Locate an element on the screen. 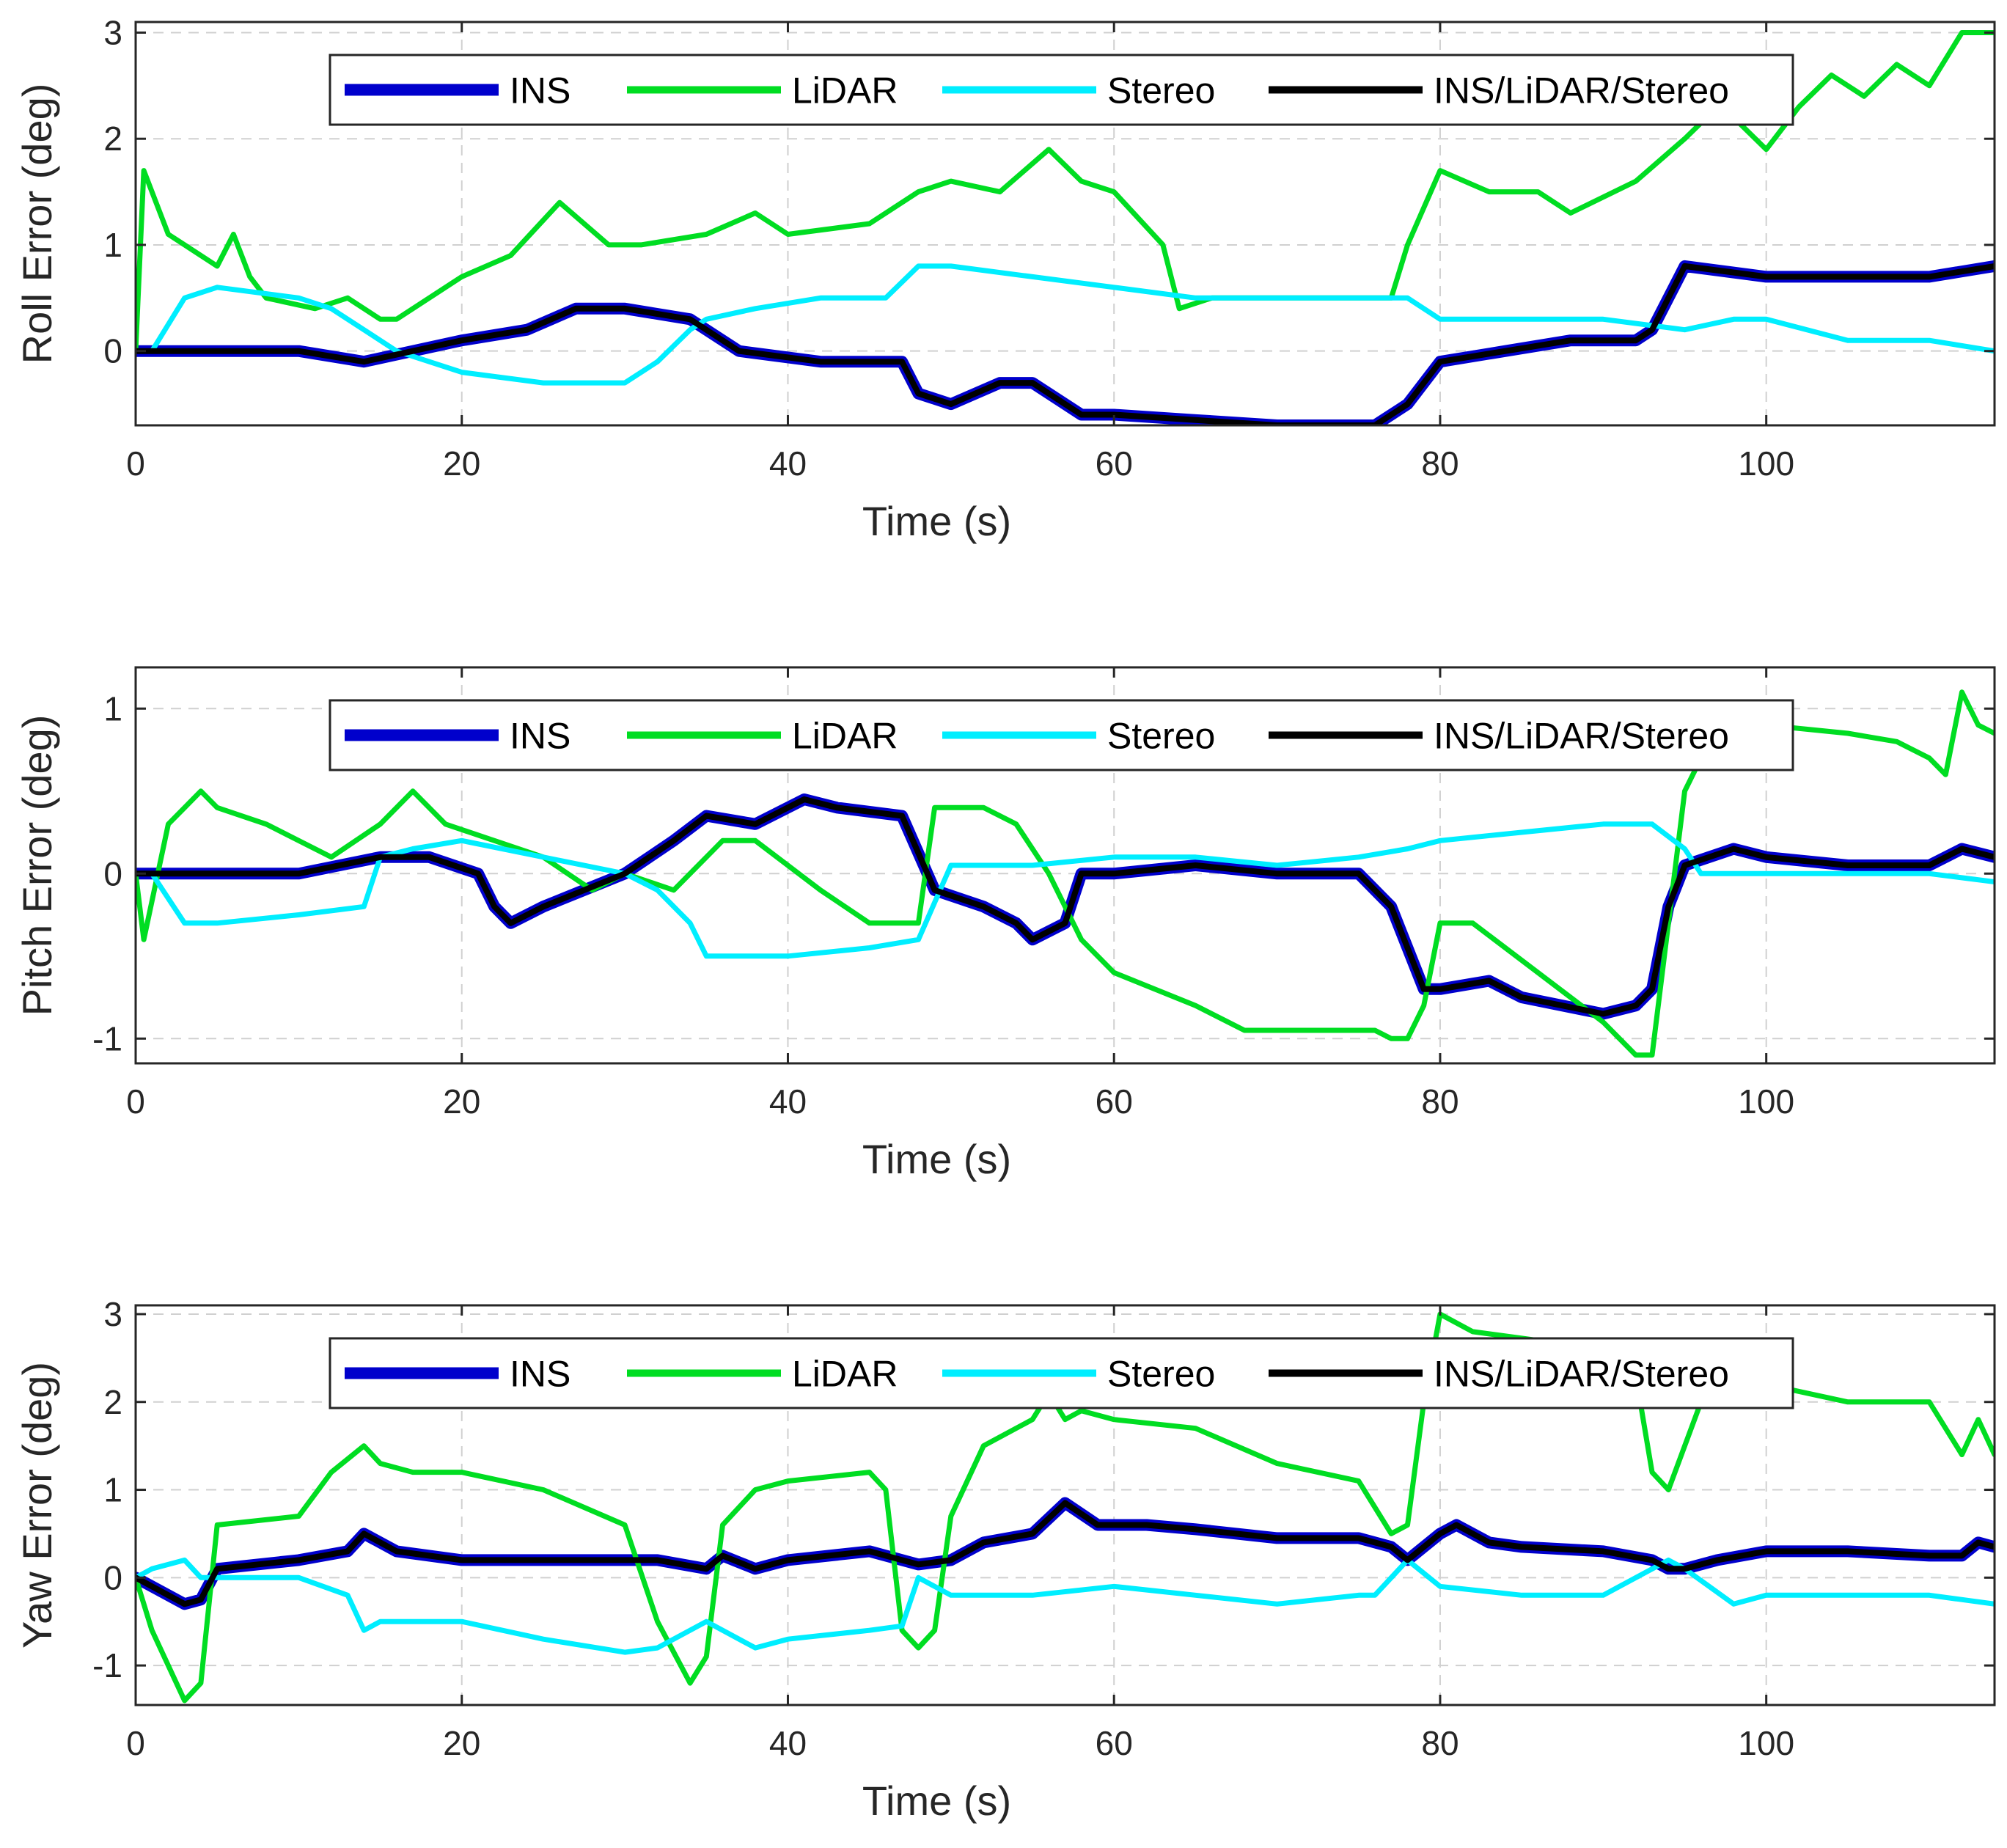 The image size is (2007, 1848). y-axis-label: Pitch Error (deg) is located at coordinates (37, 865).